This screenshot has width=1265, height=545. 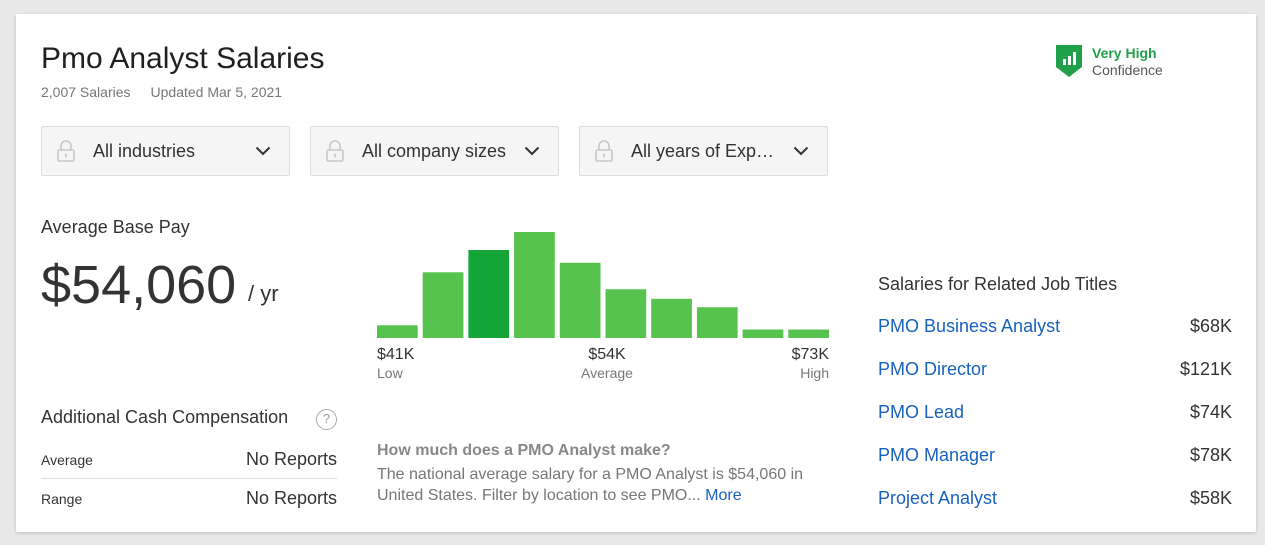 I want to click on filter-label: All company sizes, so click(x=434, y=150).